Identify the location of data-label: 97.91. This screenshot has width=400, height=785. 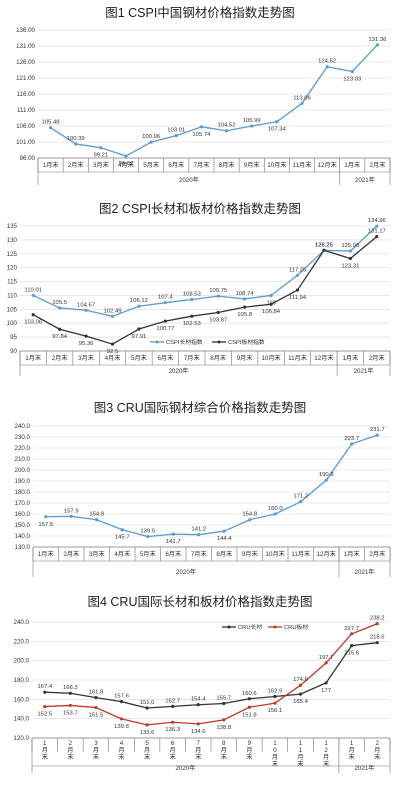
(139, 337).